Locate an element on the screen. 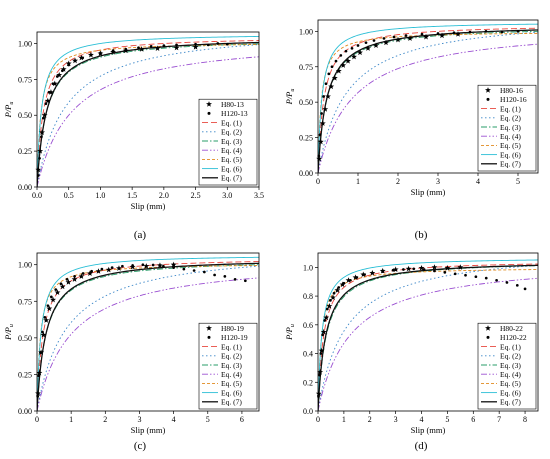 This screenshot has width=550, height=459. legend-label: Eq. (6) is located at coordinates (231, 168).